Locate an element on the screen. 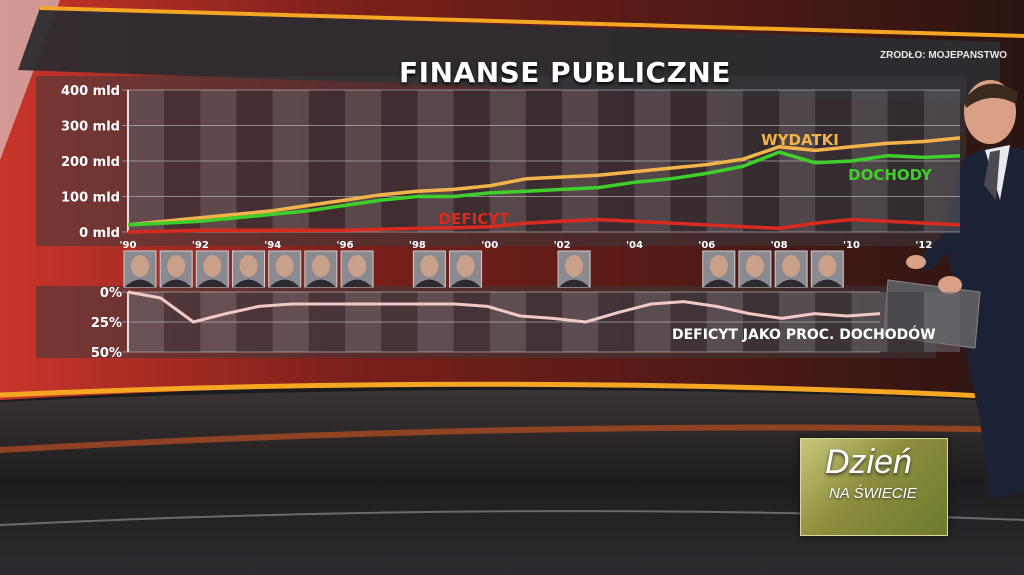 The image size is (1024, 575). x-tick-label: '96 is located at coordinates (345, 245).